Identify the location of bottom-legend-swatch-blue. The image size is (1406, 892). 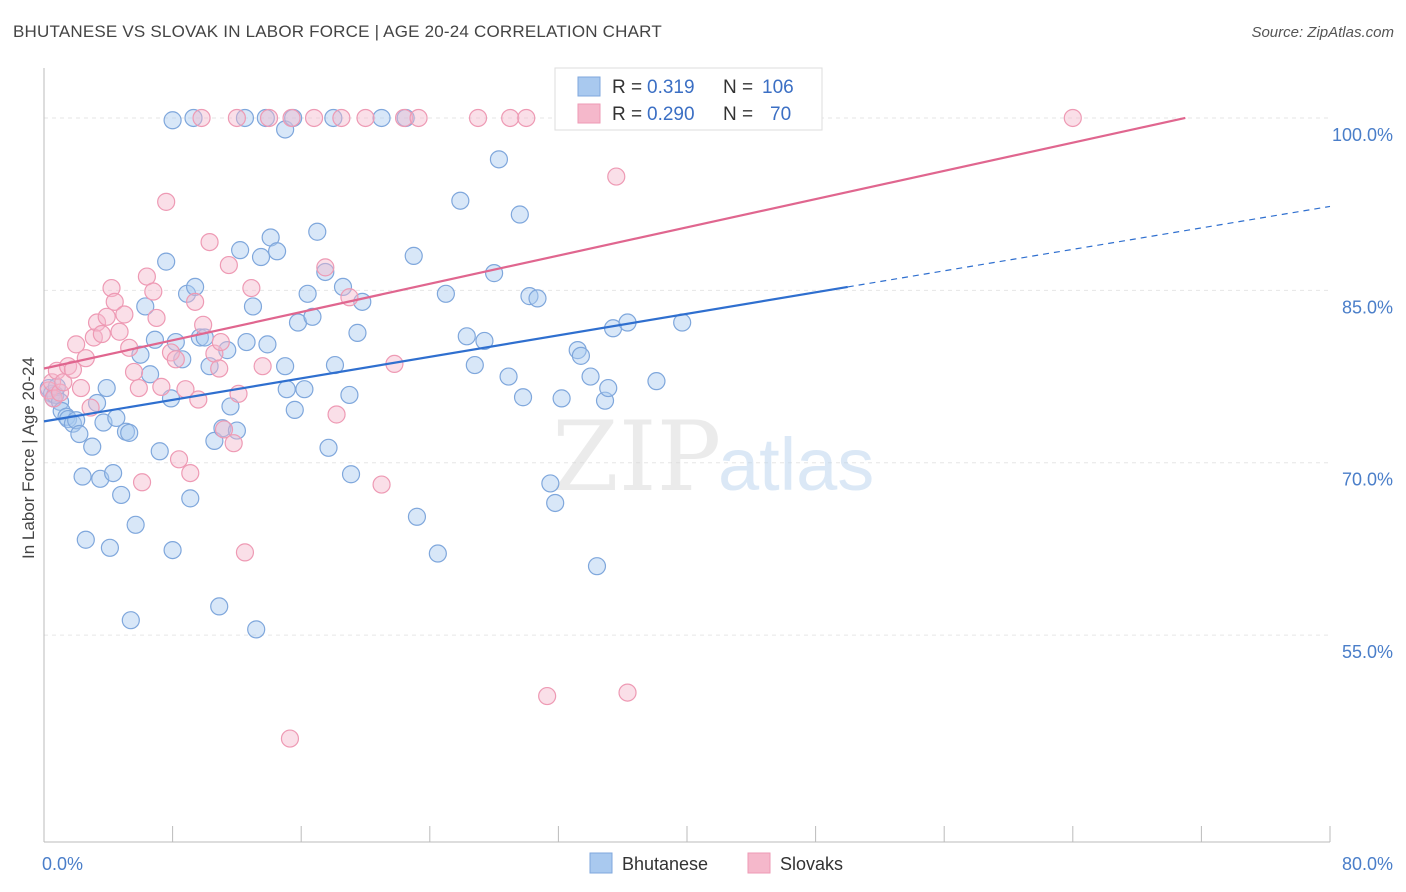
(601, 863).